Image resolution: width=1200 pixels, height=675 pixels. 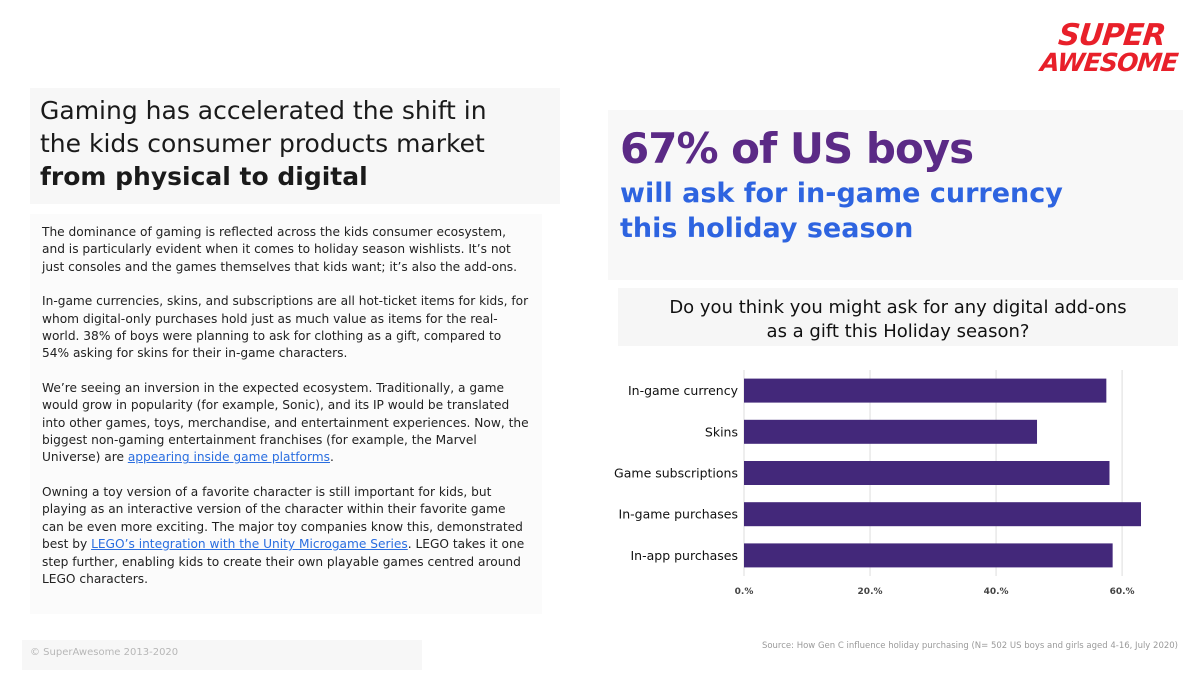 I want to click on stat-big: 67% of US boys, so click(x=797, y=148).